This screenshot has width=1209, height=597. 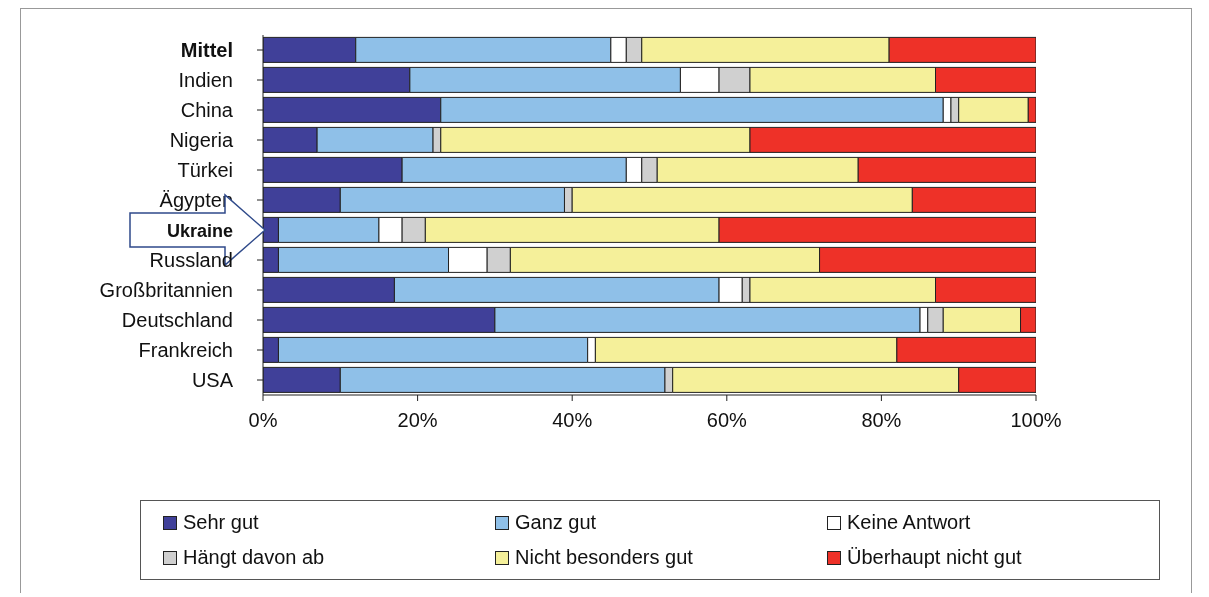 What do you see at coordinates (1036, 420) in the screenshot?
I see `x-tick-label: 100%` at bounding box center [1036, 420].